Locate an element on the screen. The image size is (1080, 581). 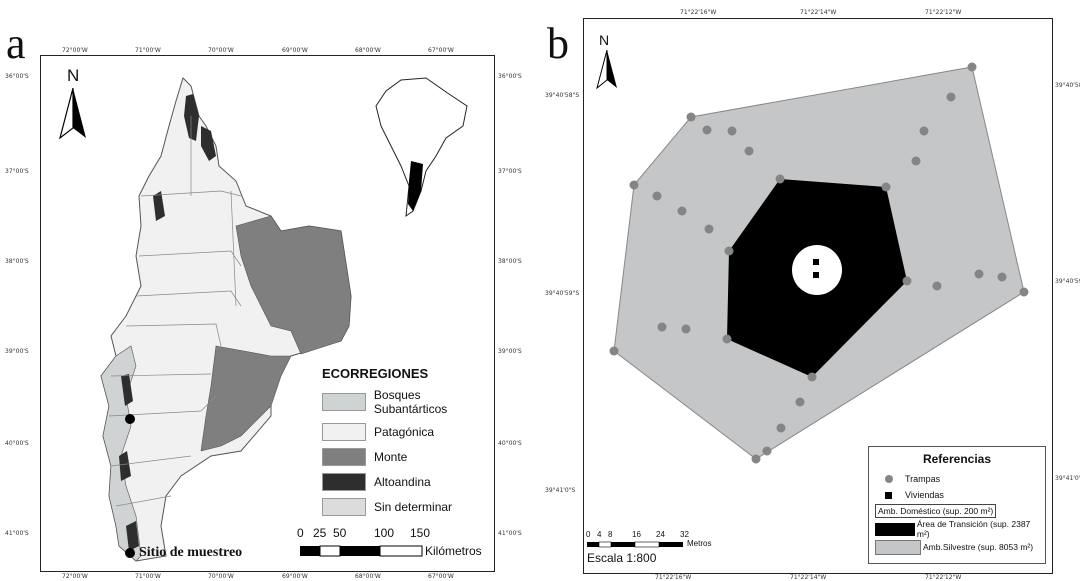
legend-label: Bosques Subantárticos is located at coordinates (410, 402).